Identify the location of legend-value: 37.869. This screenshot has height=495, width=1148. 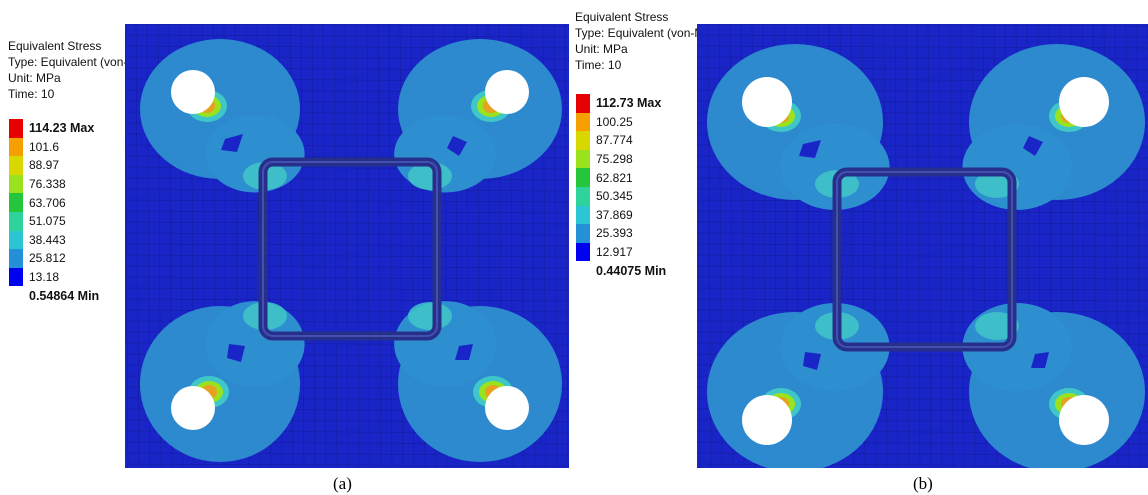
(614, 214).